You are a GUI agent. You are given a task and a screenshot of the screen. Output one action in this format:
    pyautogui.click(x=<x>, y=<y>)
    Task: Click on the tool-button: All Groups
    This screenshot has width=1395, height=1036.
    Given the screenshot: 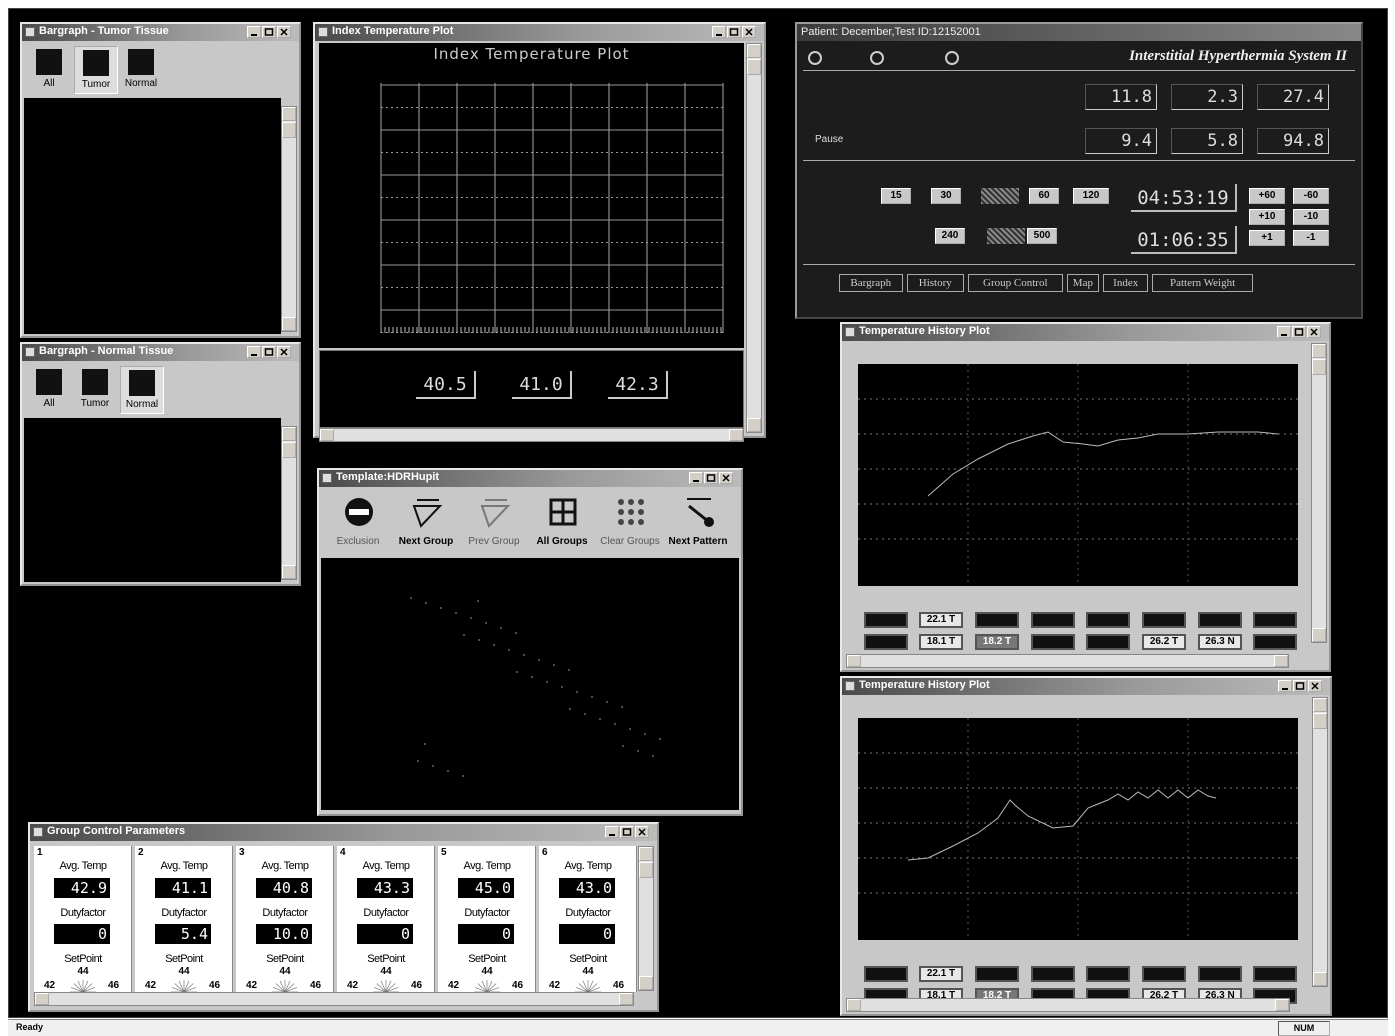 What is the action you would take?
    pyautogui.click(x=562, y=523)
    